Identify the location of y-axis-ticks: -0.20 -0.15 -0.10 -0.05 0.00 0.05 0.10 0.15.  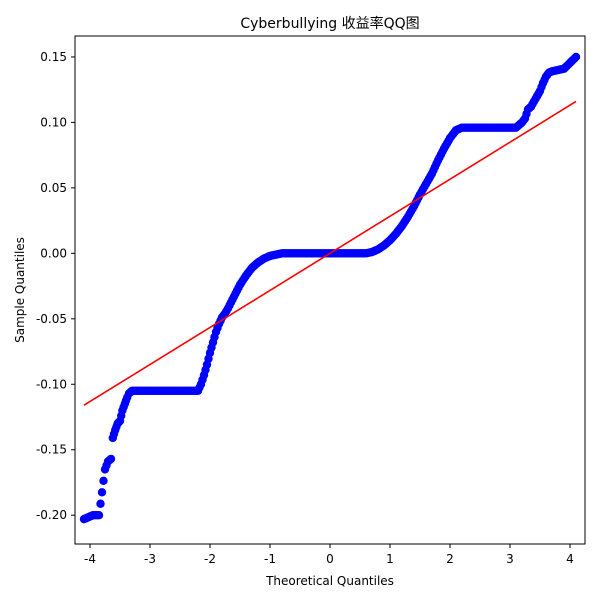
(55, 286).